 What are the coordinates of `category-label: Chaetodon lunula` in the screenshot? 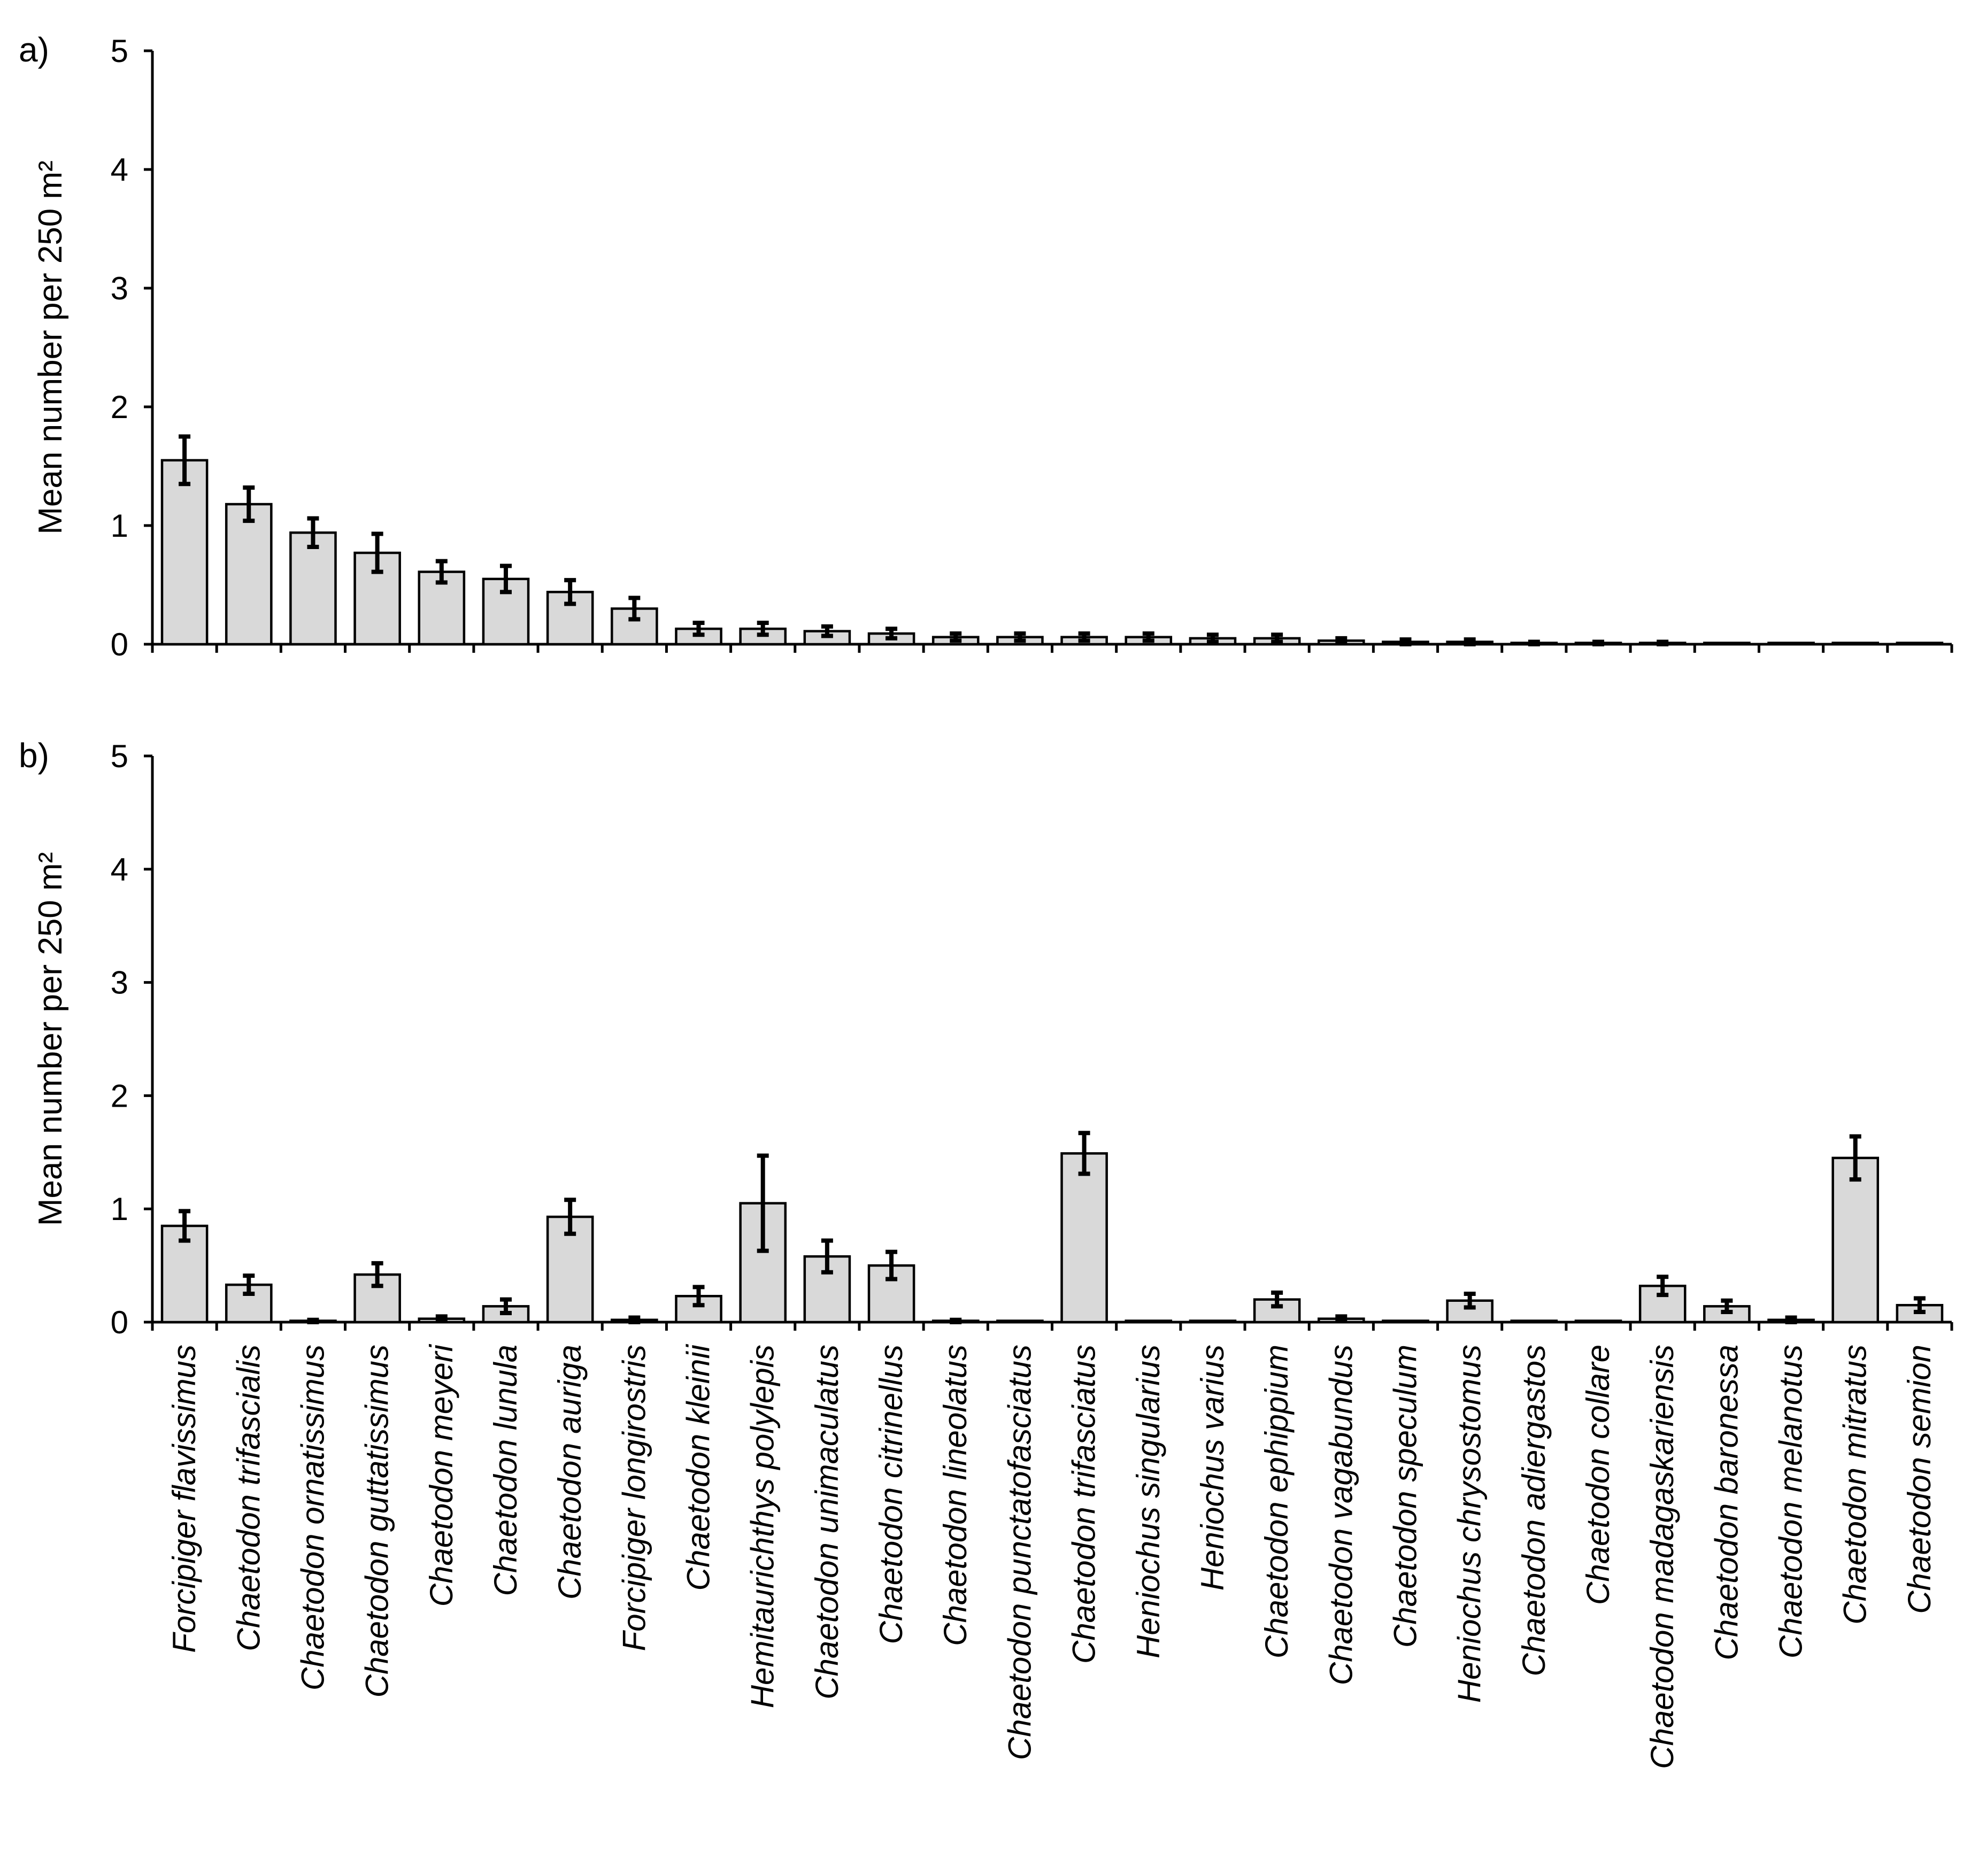 It's located at (505, 1470).